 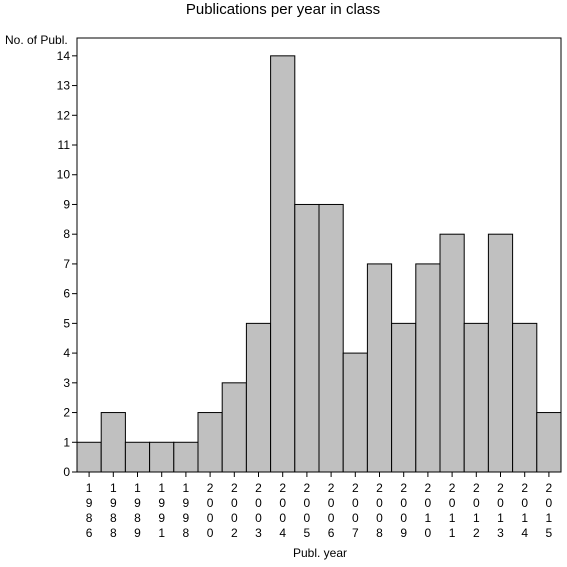 I want to click on bar-2004, so click(x=283, y=264).